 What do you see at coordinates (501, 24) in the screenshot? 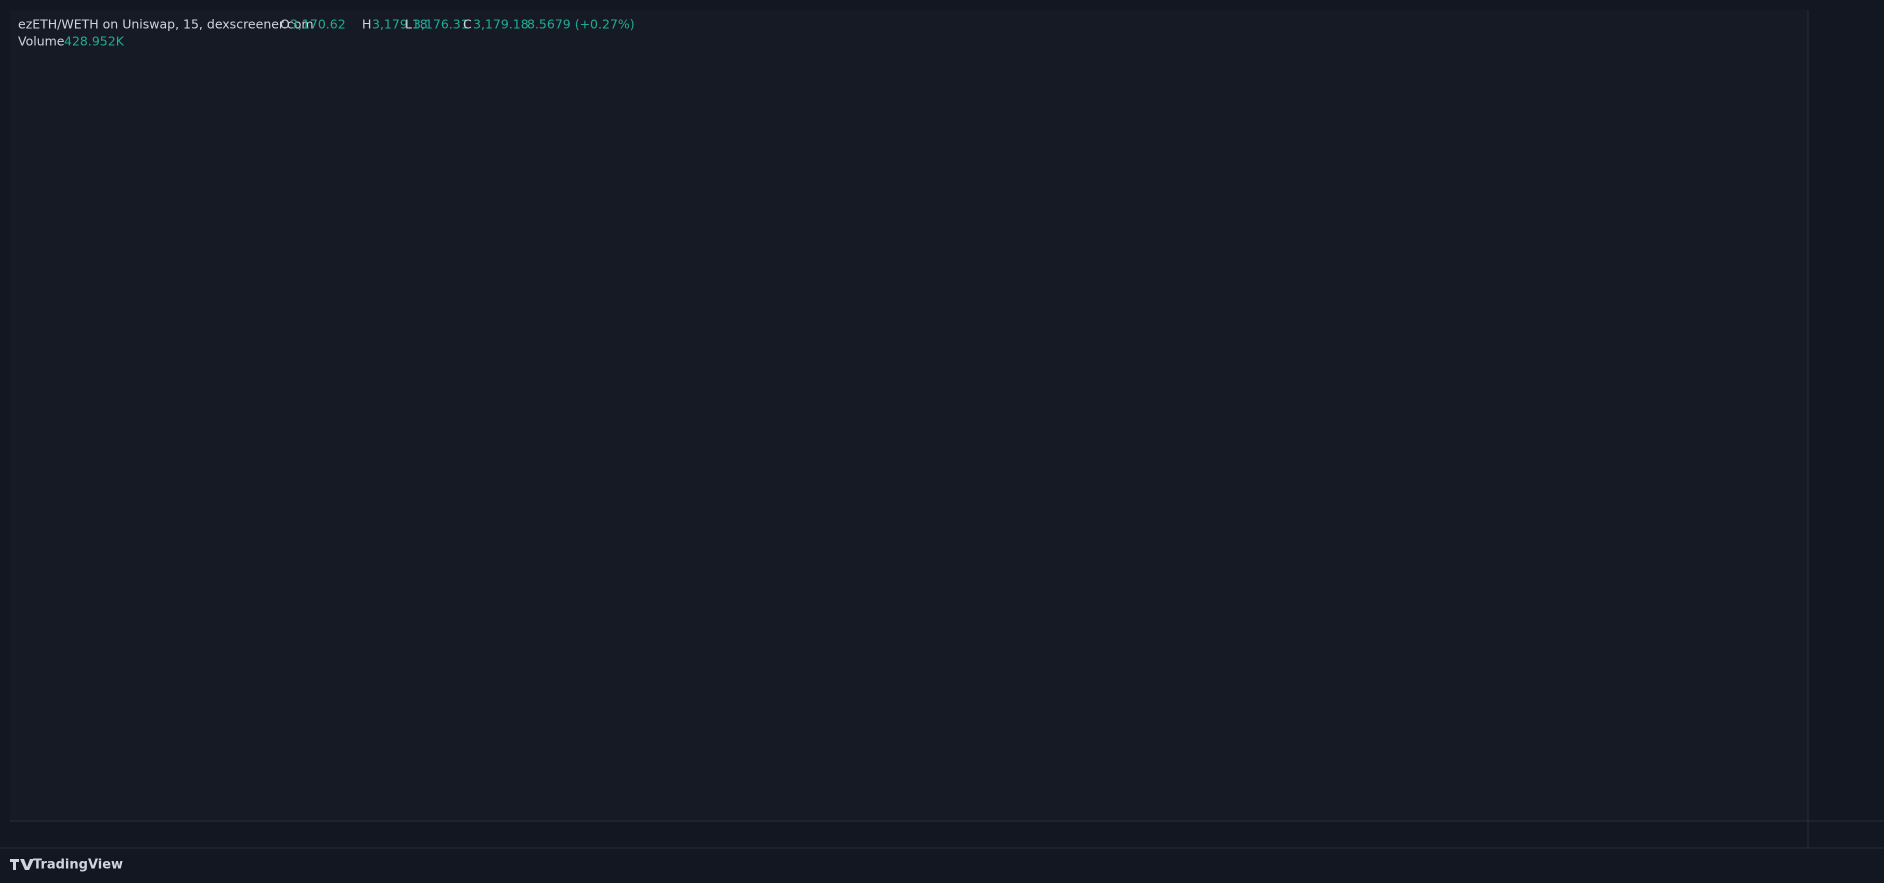
I see `c-value: 3,179.18` at bounding box center [501, 24].